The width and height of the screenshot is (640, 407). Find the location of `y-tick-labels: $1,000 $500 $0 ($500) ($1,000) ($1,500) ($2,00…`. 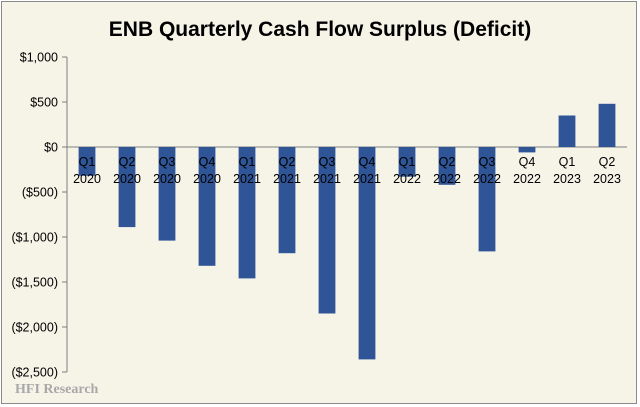

y-tick-labels: $1,000 $500 $0 ($500) ($1,000) ($1,500) ($2,00… is located at coordinates (34, 215).